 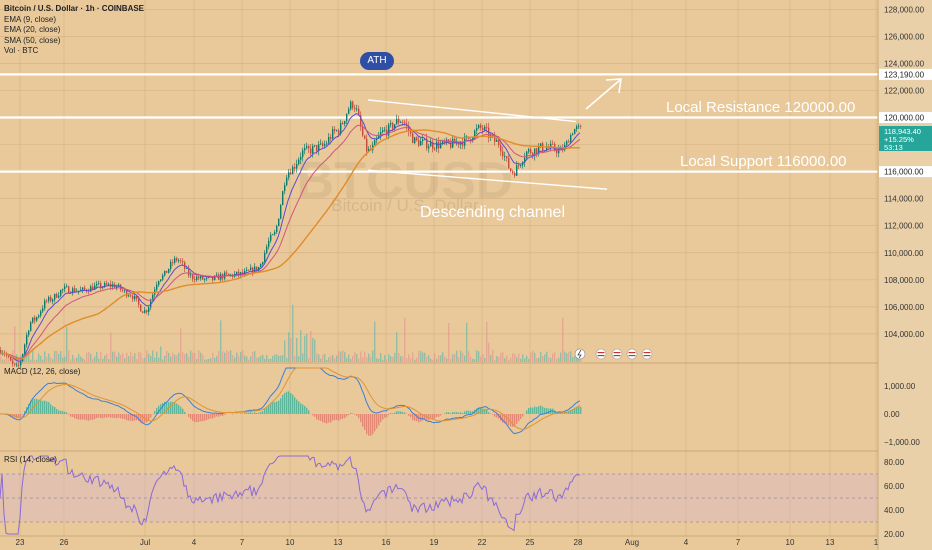 I want to click on price-tick-label: 128,000.00, so click(x=904, y=9).